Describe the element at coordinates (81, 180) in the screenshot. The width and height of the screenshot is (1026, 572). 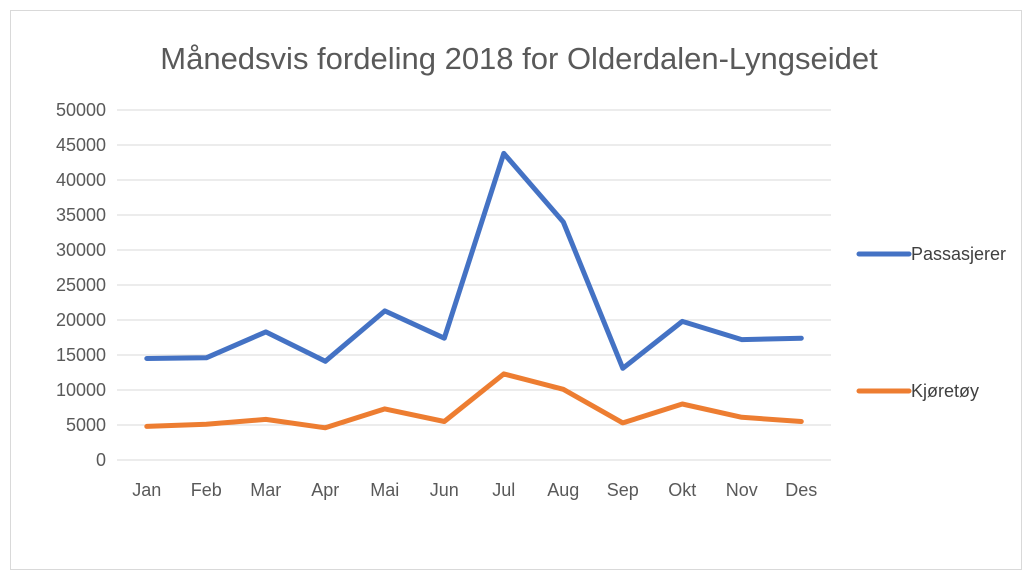
I see `y-tick-label: 40000` at that location.